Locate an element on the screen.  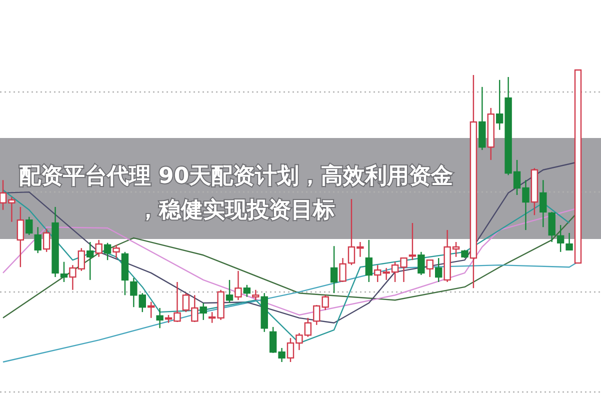
title: 配资平台代理 90天配资计划，高效利用资金，稳健实现投资目标 is located at coordinates (236, 193).